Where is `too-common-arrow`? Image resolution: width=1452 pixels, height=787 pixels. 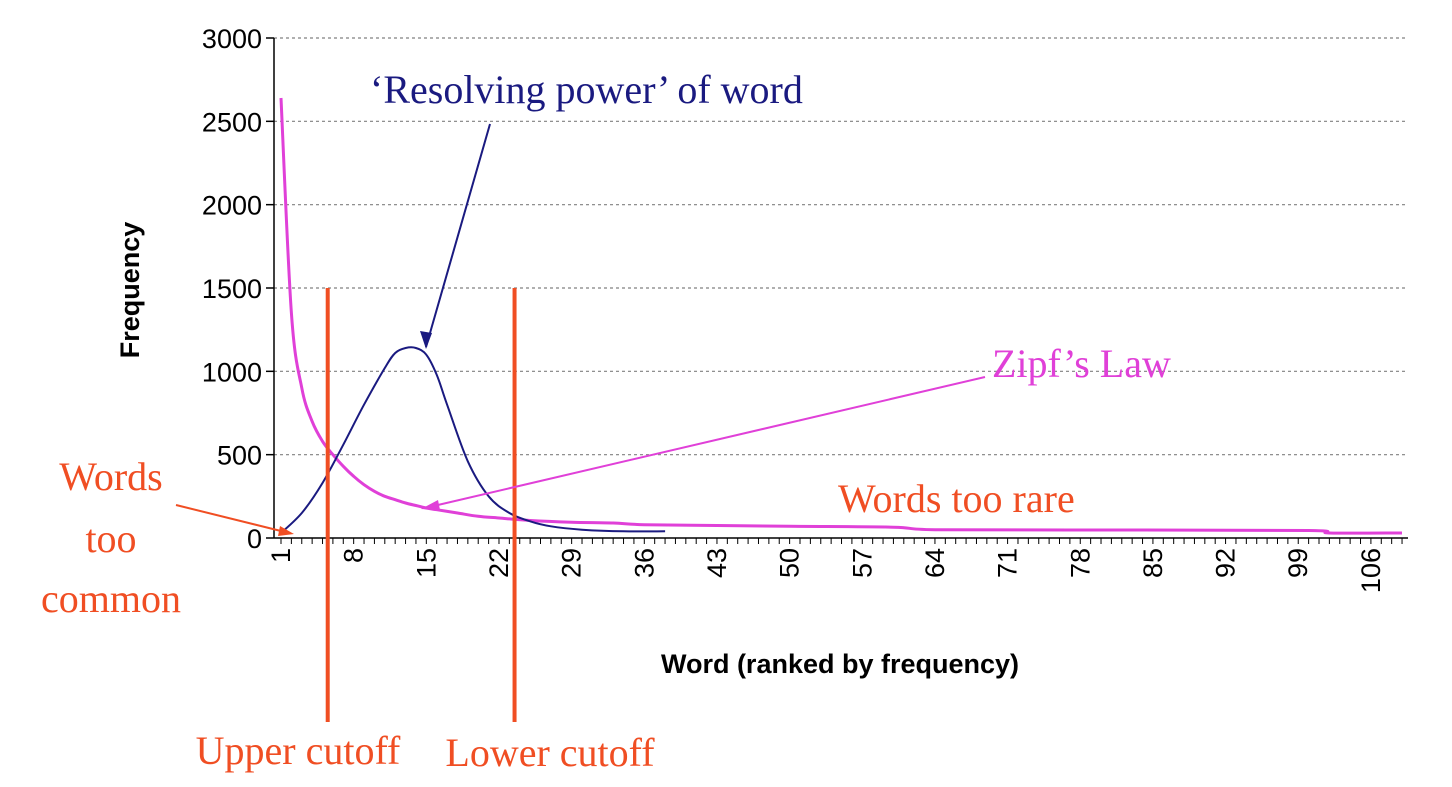
too-common-arrow is located at coordinates (232, 519).